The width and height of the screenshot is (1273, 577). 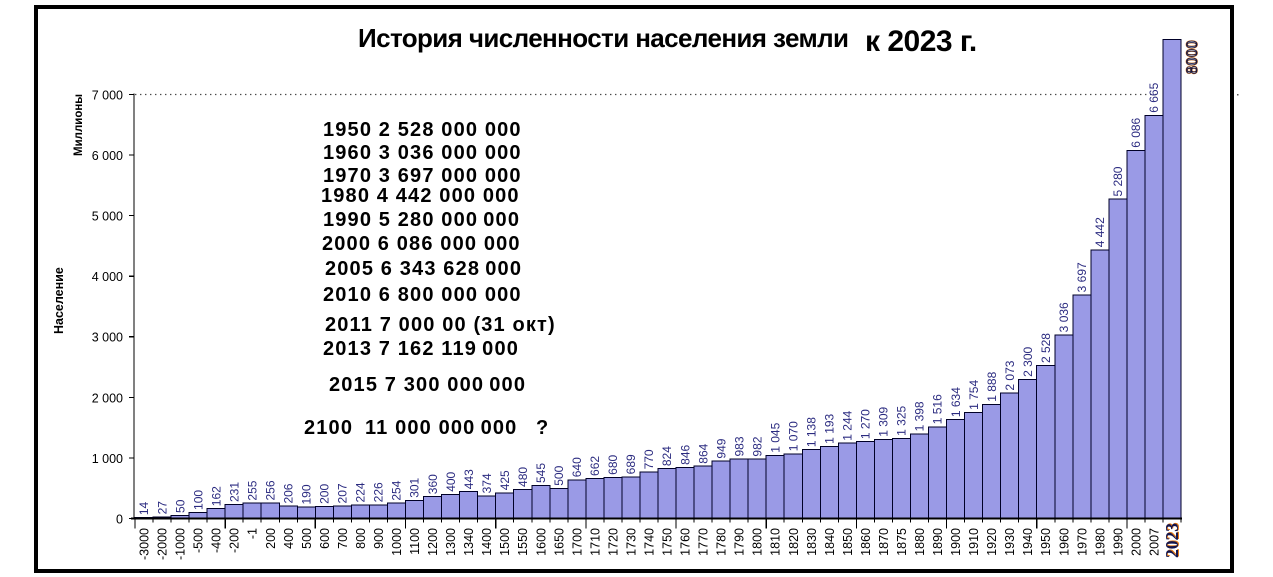 What do you see at coordinates (379, 538) in the screenshot?
I see `svg-text: 900` at bounding box center [379, 538].